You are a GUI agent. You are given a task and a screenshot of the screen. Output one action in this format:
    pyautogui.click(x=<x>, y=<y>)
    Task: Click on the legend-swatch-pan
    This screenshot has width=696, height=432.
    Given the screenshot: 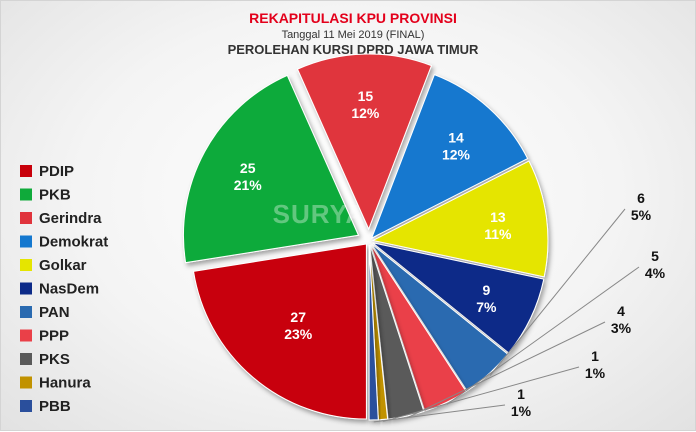 What is the action you would take?
    pyautogui.click(x=26, y=312)
    